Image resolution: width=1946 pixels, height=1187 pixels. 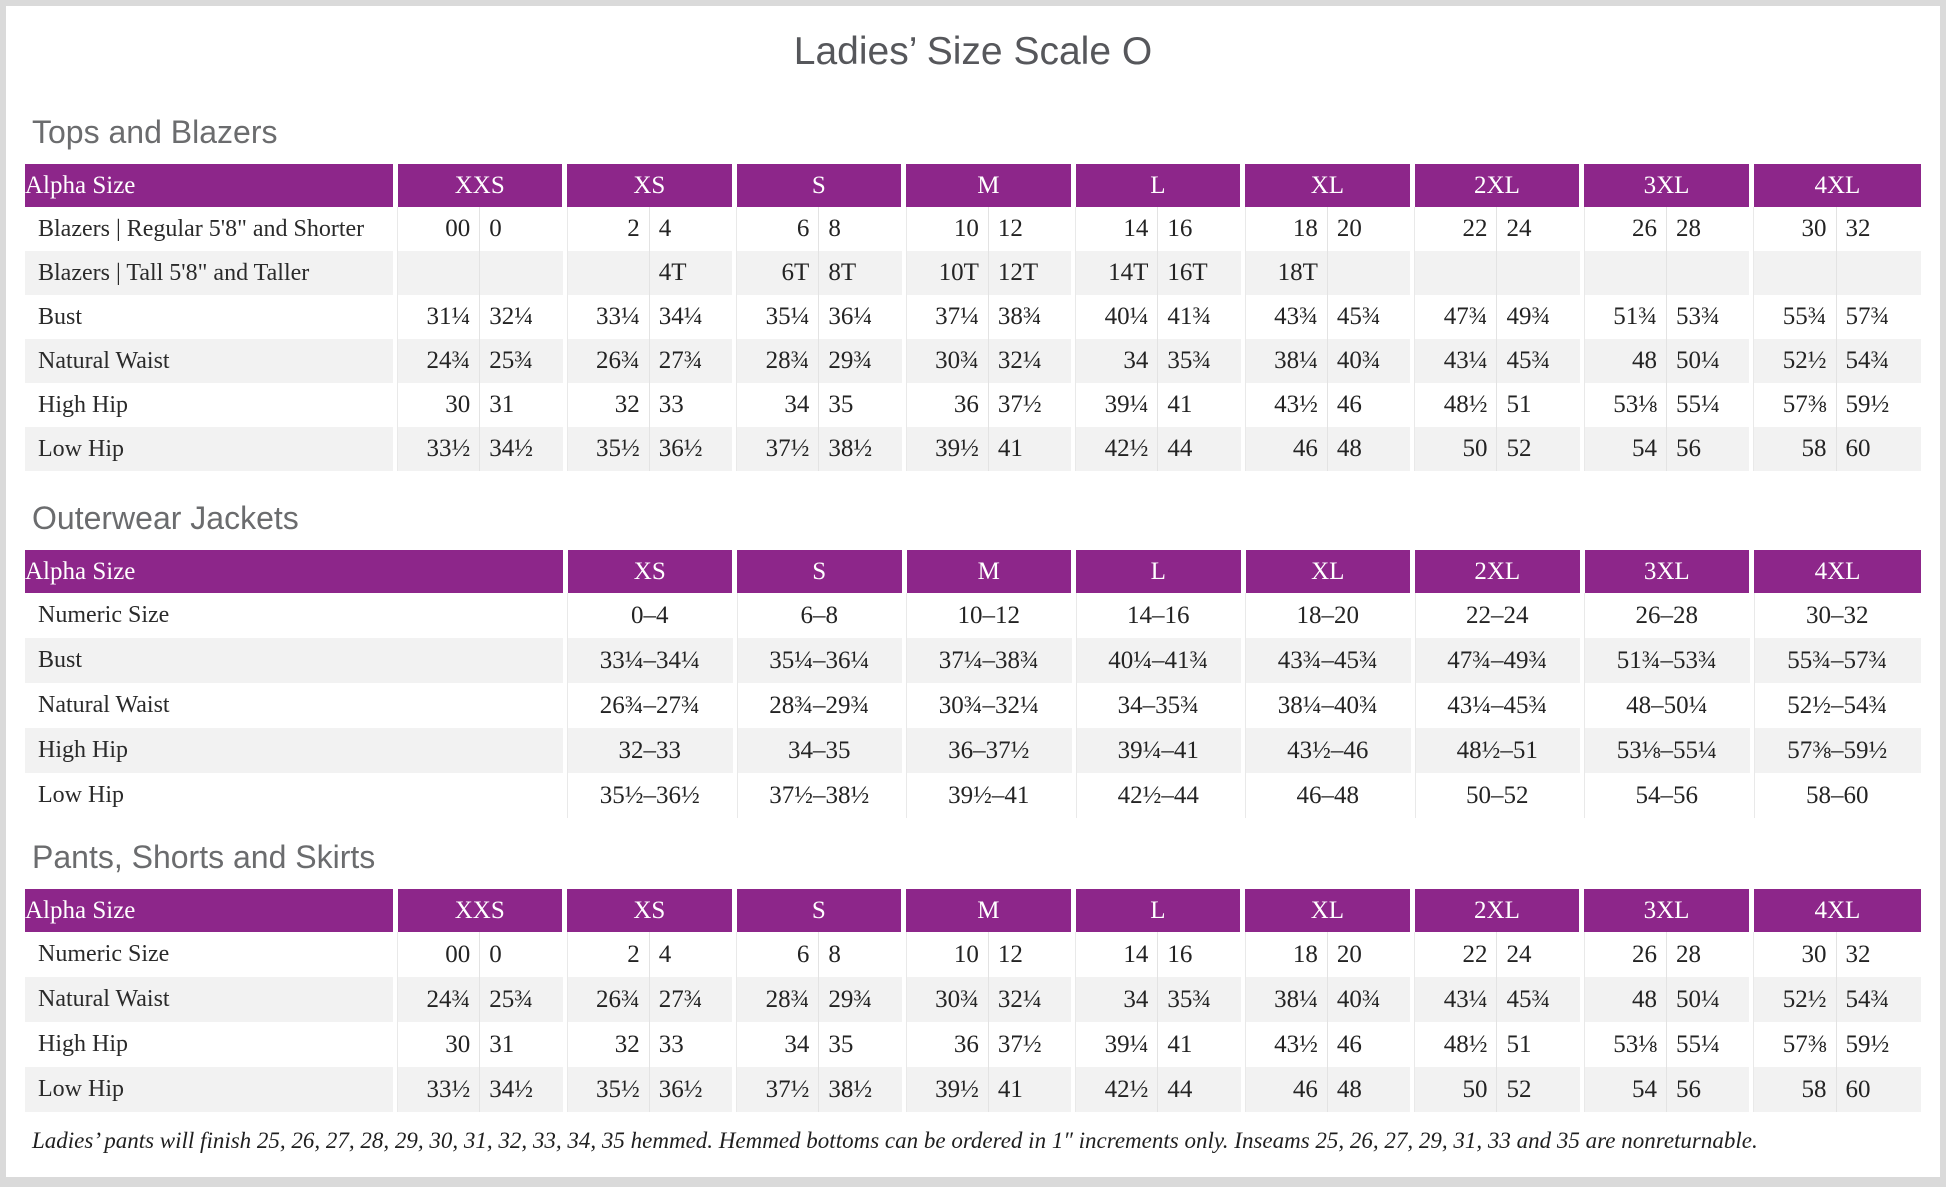 What do you see at coordinates (649, 751) in the screenshot?
I see `data-cell: 32–33` at bounding box center [649, 751].